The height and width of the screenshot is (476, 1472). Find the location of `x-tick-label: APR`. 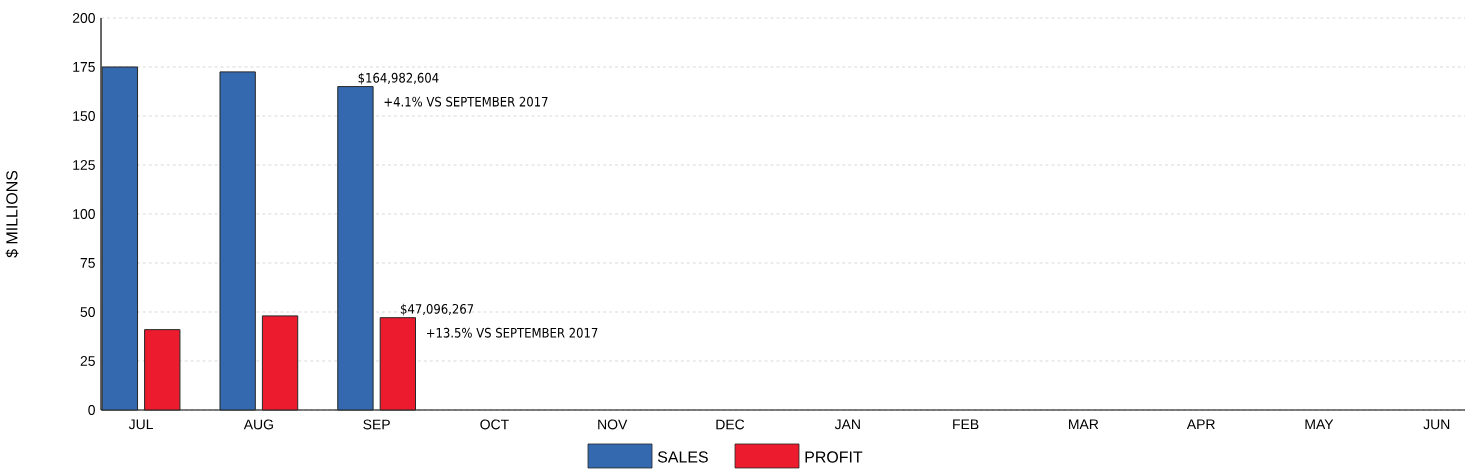

x-tick-label: APR is located at coordinates (1200, 424).